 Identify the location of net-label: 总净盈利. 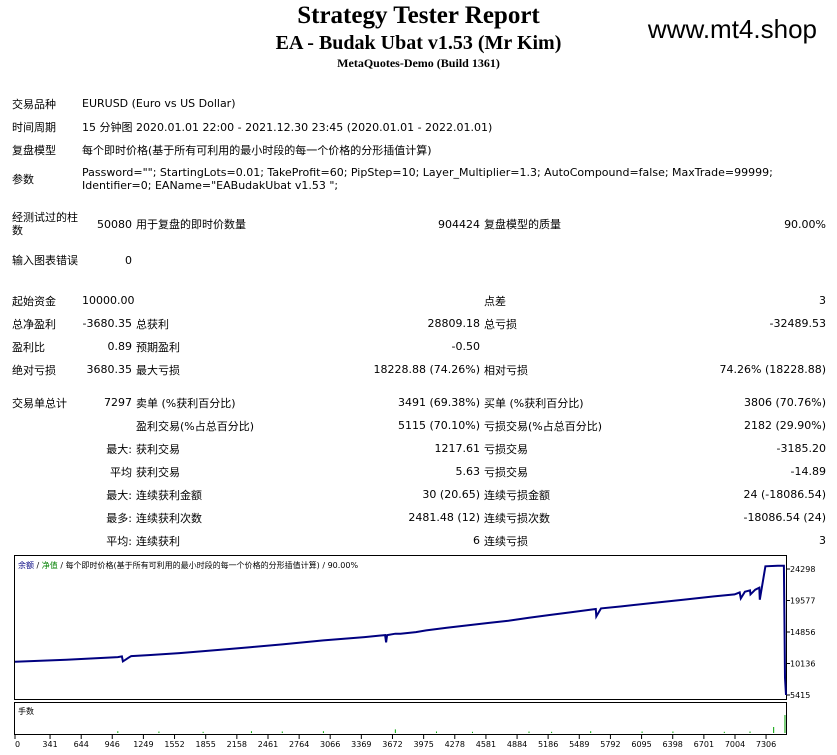
(34, 324).